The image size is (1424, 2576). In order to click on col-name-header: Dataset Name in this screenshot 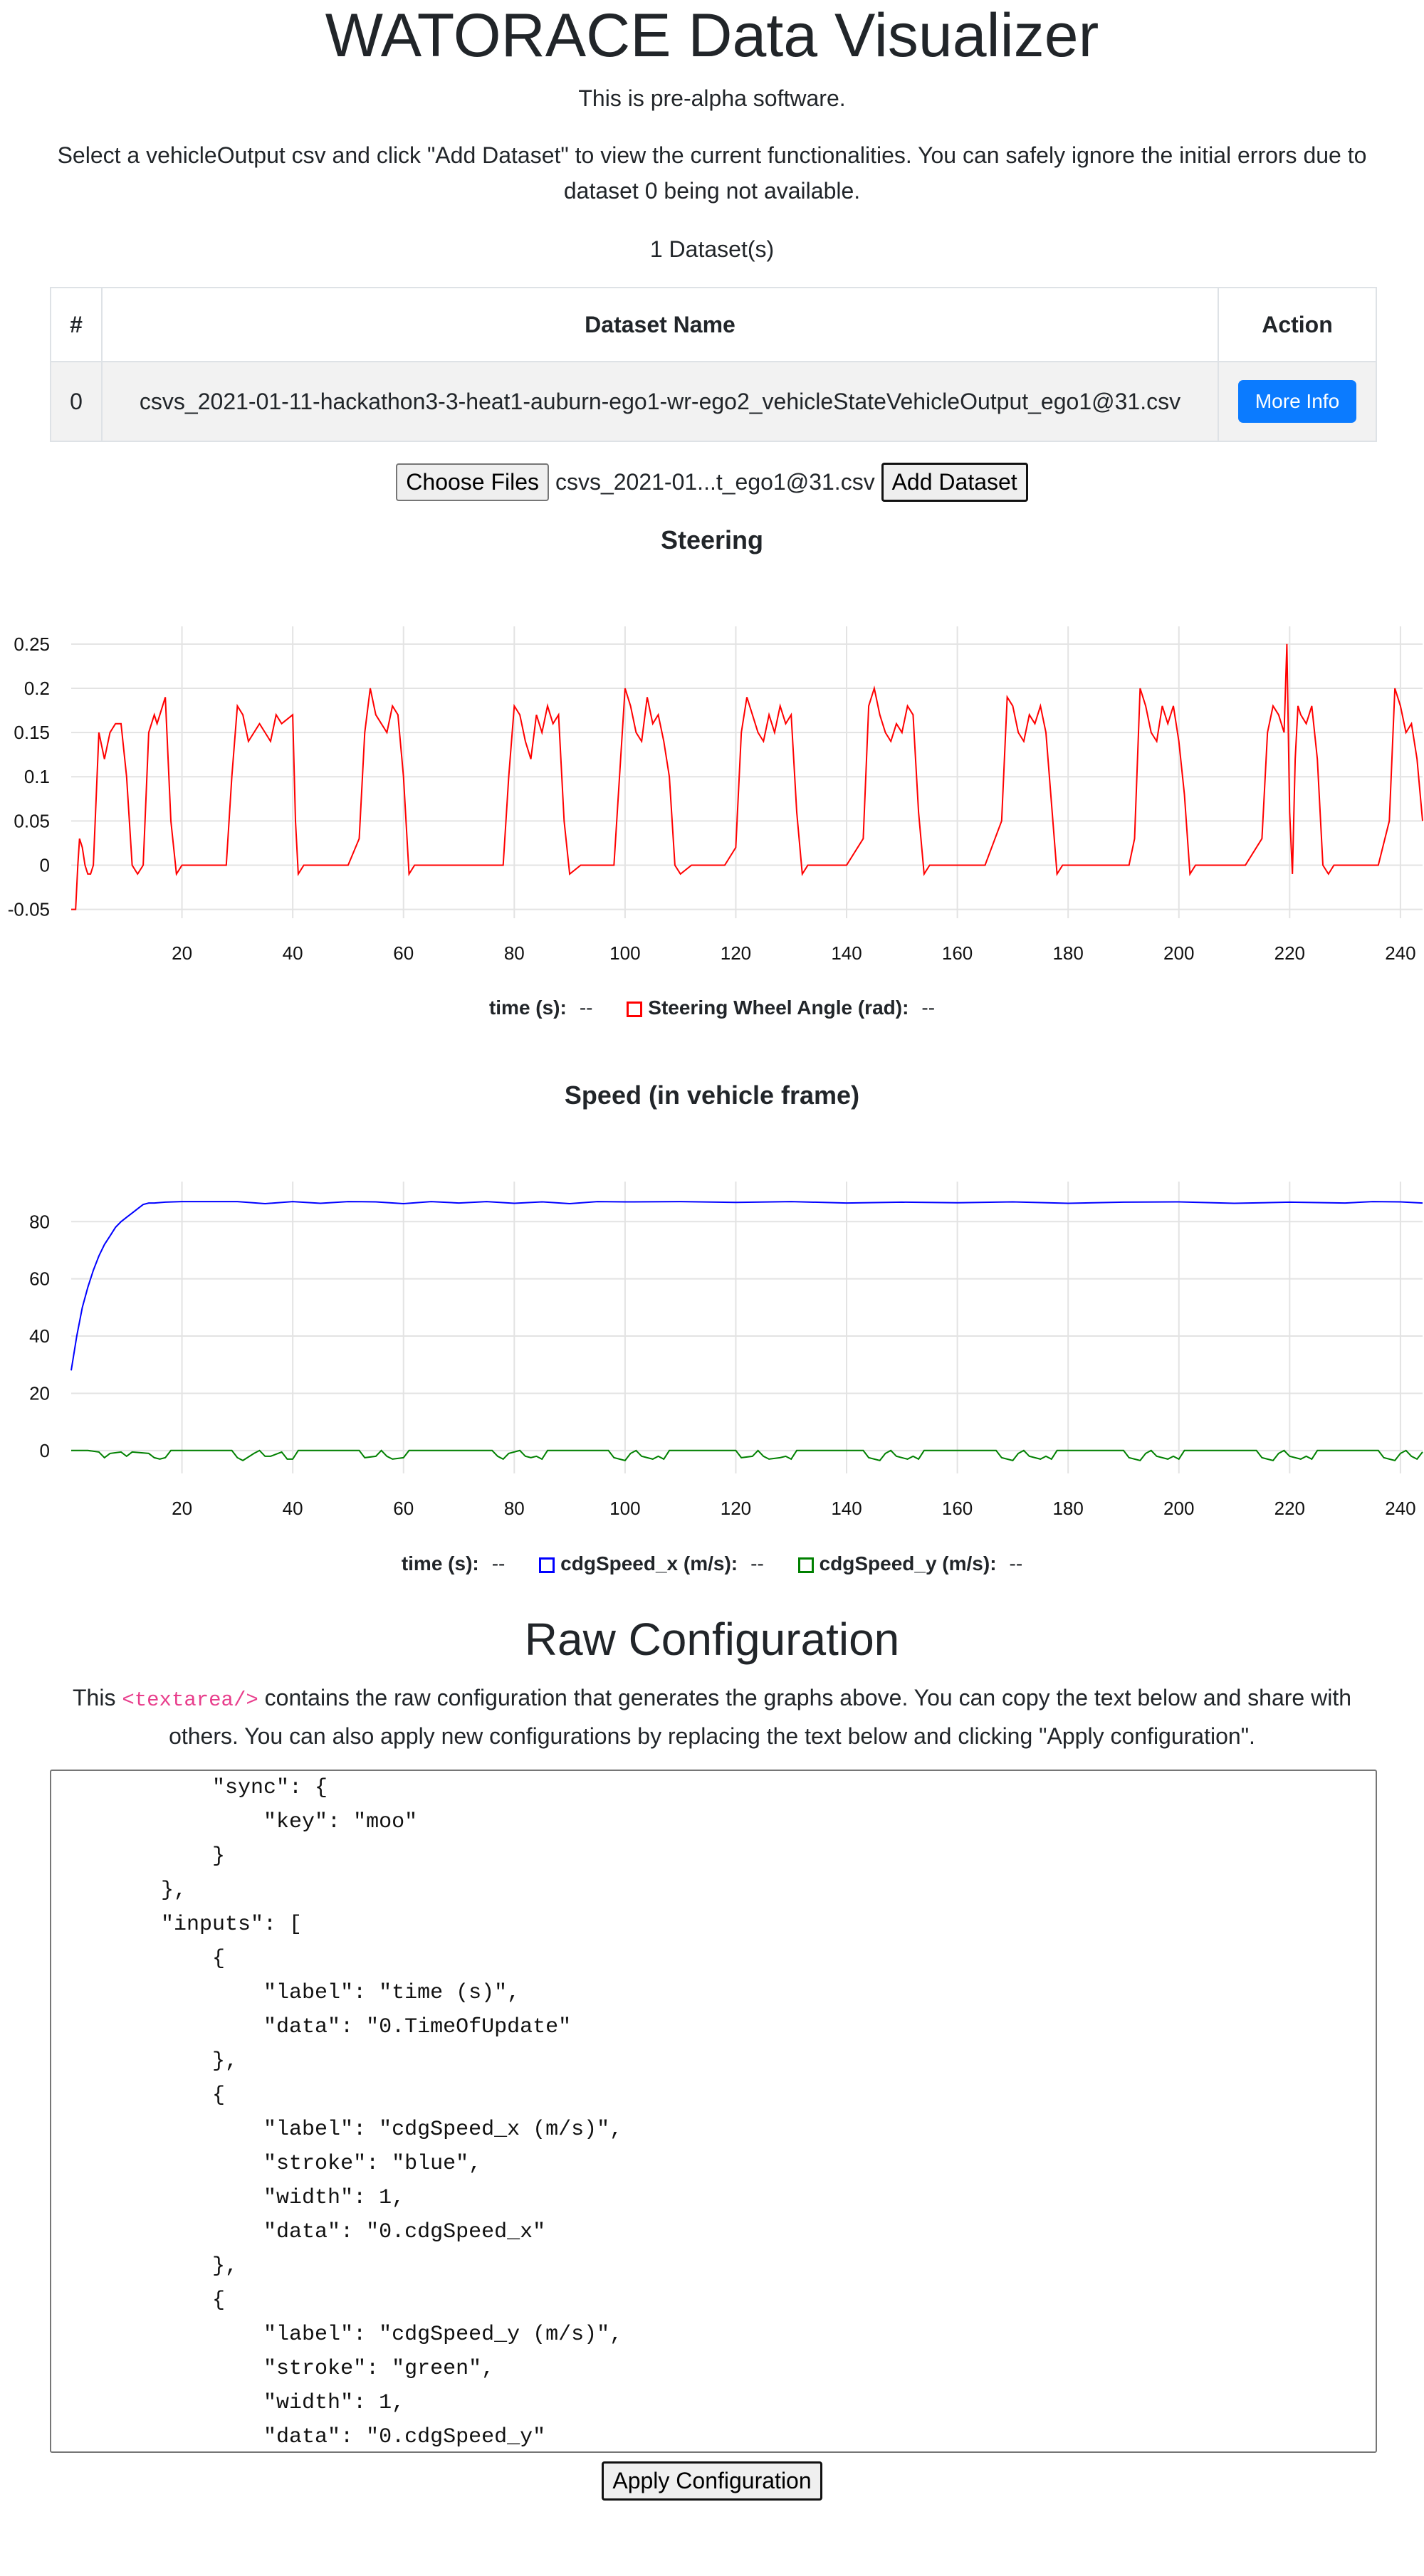, I will do `click(660, 324)`.